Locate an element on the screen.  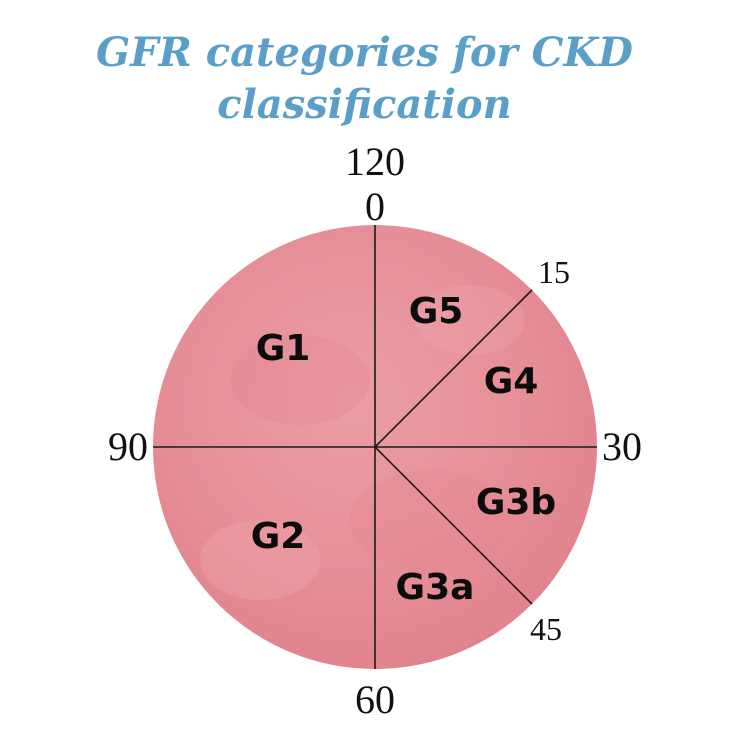
zone-label-g3b: G3b is located at coordinates (516, 502).